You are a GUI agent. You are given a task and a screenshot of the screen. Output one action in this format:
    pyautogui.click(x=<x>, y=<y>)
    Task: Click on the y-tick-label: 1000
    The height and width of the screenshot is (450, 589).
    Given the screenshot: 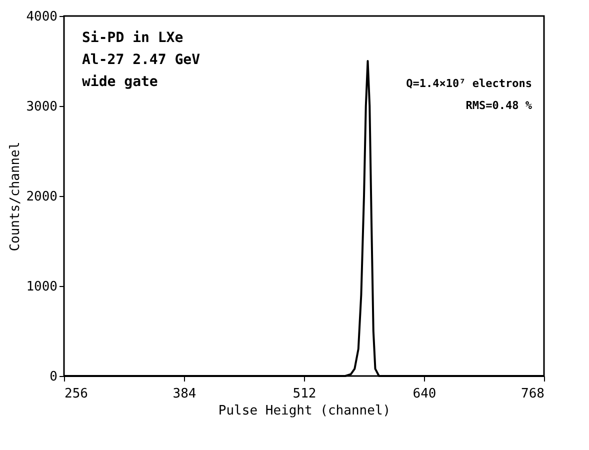 What is the action you would take?
    pyautogui.click(x=42, y=287)
    